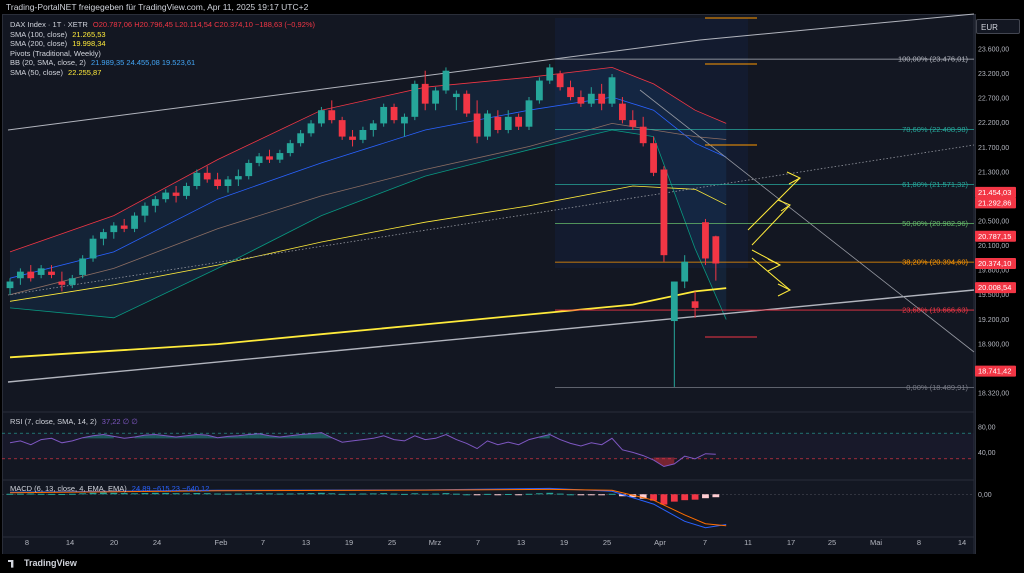 Image resolution: width=1024 pixels, height=573 pixels. Describe the element at coordinates (89, 34) in the screenshot. I see `legend-indicator-value: 21.265,53` at that location.